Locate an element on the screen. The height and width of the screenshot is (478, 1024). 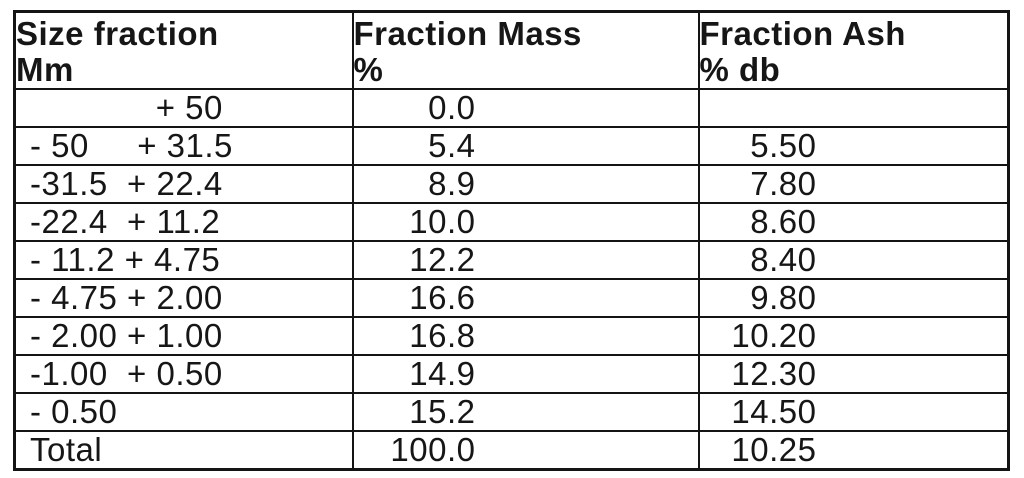
column-header-fraction-mass: Fraction Mass % is located at coordinates (525, 50).